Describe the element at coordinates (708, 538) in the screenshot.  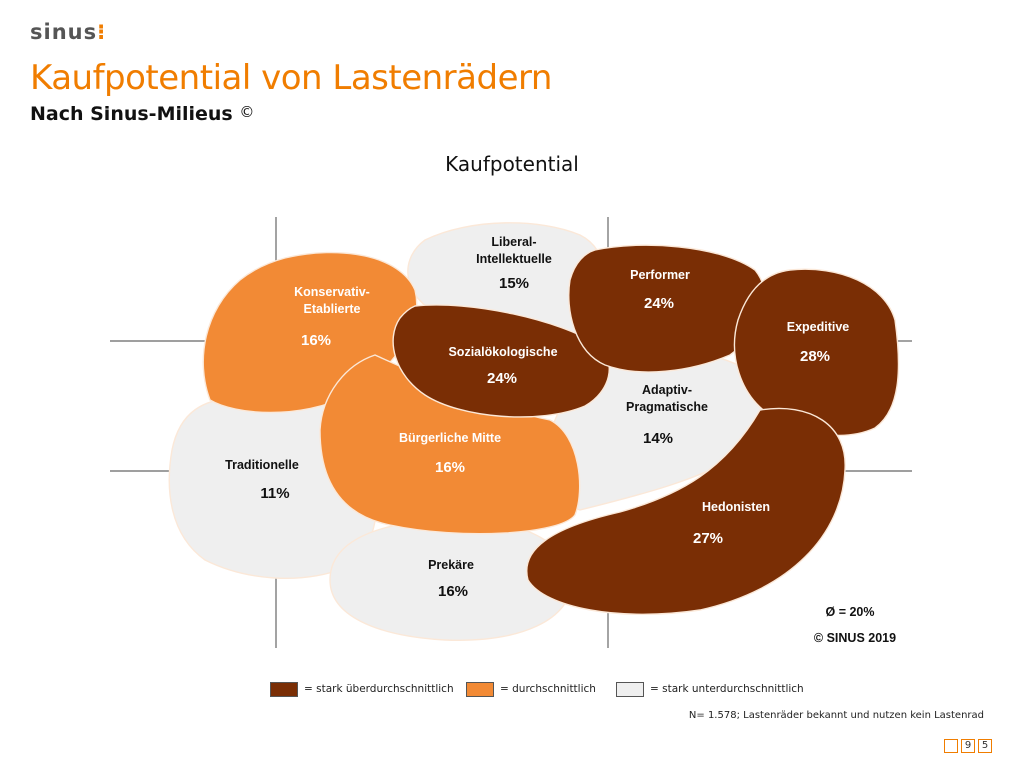
I see `value-hedonisten: 27%` at that location.